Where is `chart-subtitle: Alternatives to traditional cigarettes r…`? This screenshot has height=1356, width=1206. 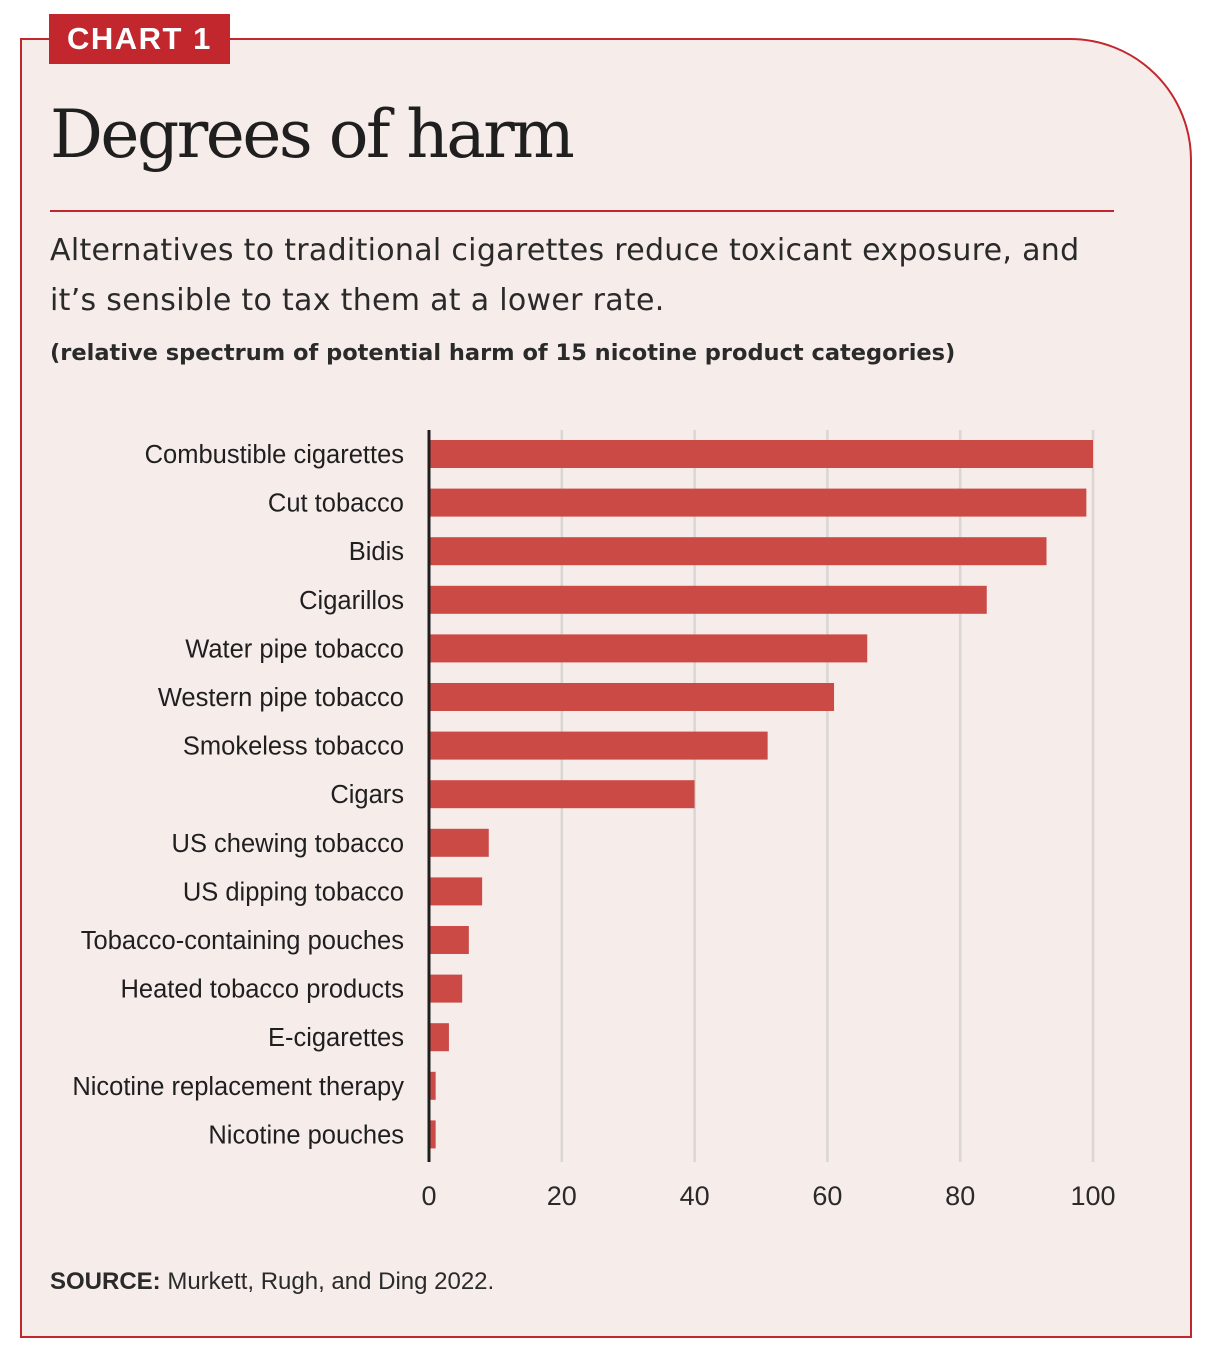
chart-subtitle: Alternatives to traditional cigarettes r… is located at coordinates (565, 275).